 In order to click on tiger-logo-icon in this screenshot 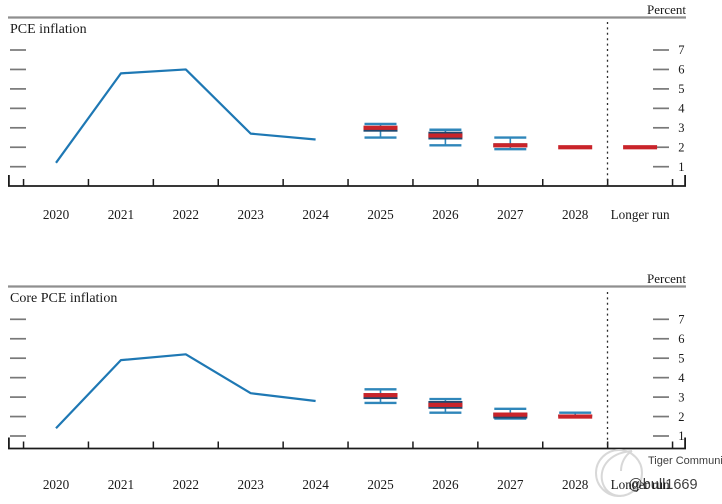, I will do `click(619, 473)`.